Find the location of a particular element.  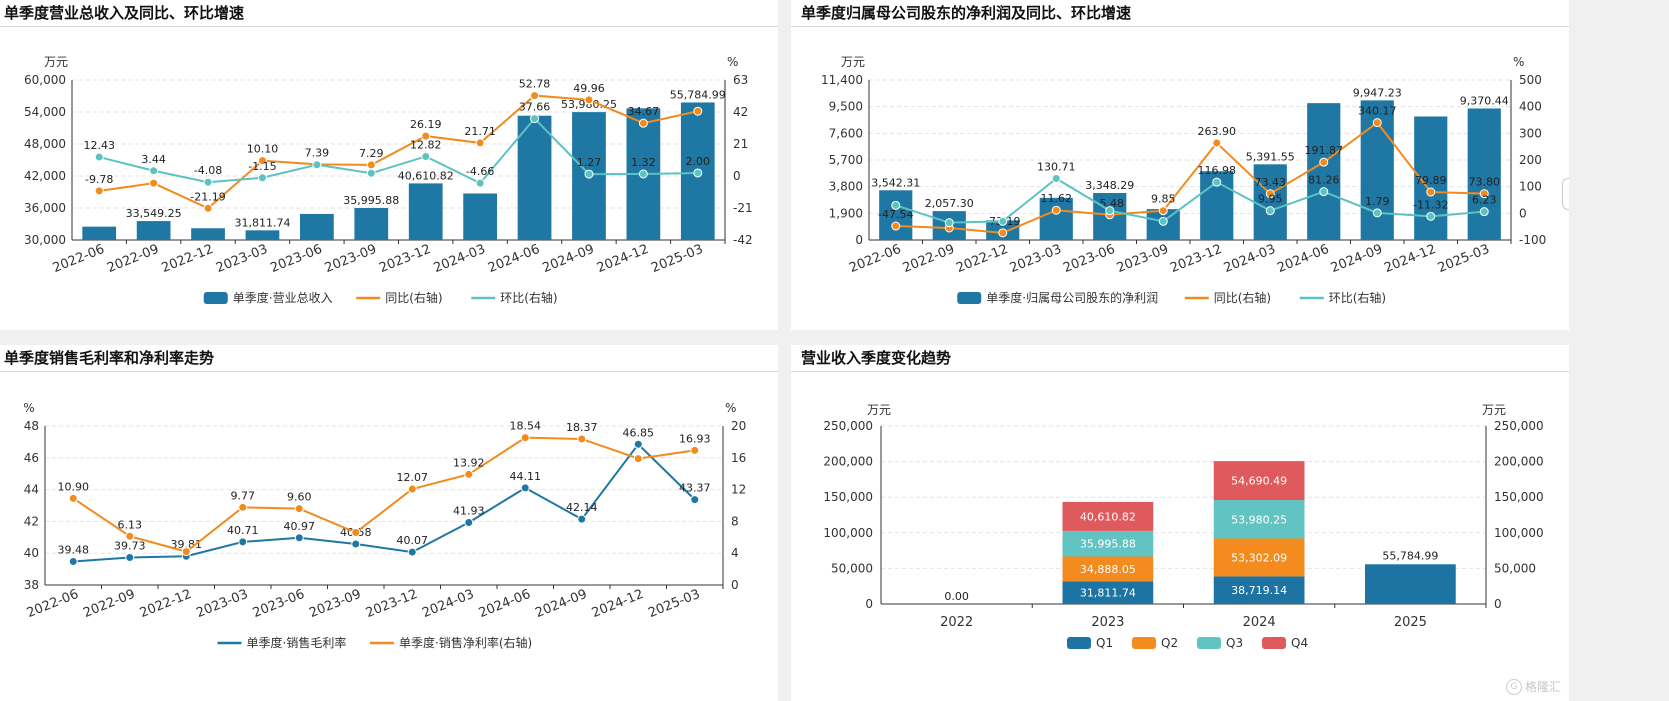

x-tick-label: 2023-09 is located at coordinates (1143, 259).